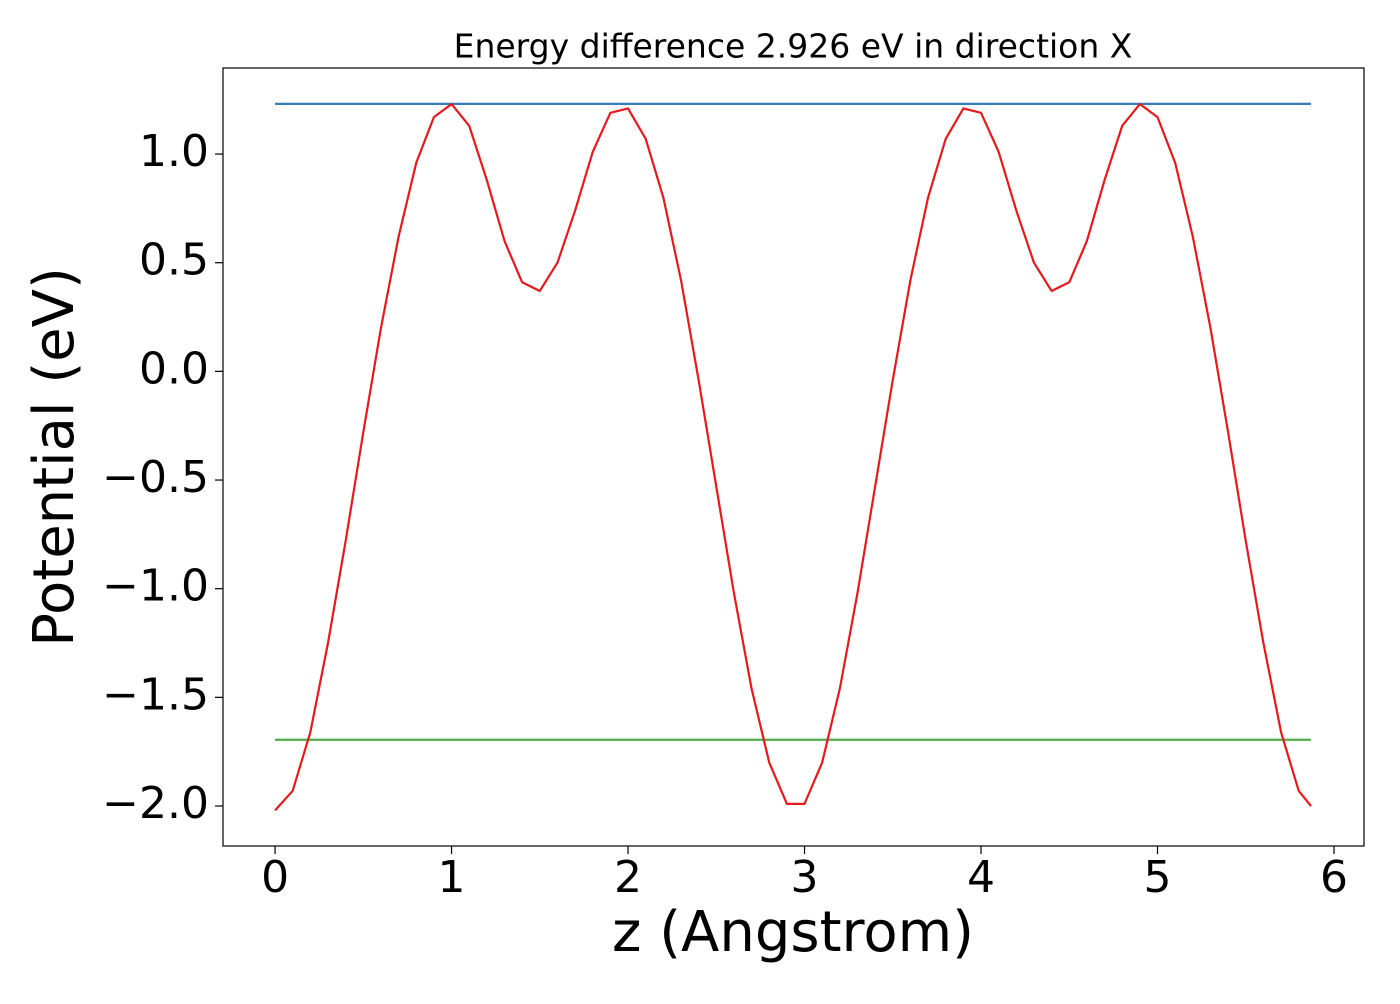 The height and width of the screenshot is (1004, 1400). I want to click on x-tick-label: 0, so click(275, 877).